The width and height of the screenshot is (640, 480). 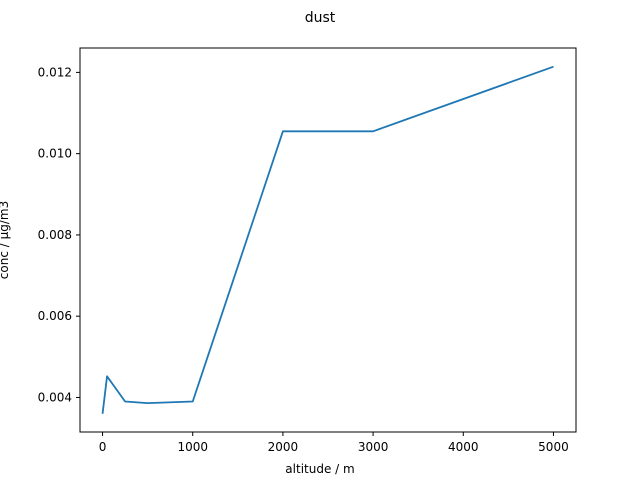 I want to click on y-axis-ticks: 0.004 0.006 0.008 0.010 0.012, so click(x=59, y=234).